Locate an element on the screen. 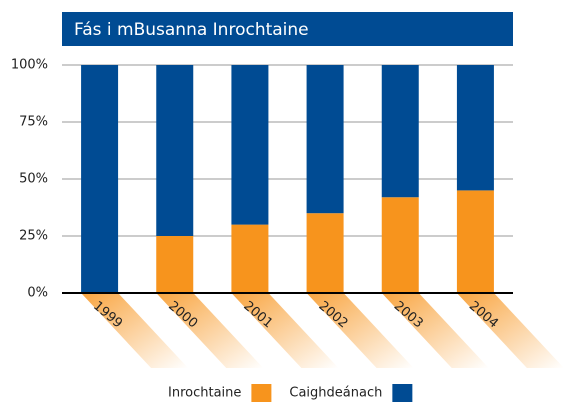 The image size is (563, 403). legend-label: Caighdeánach is located at coordinates (335, 393).